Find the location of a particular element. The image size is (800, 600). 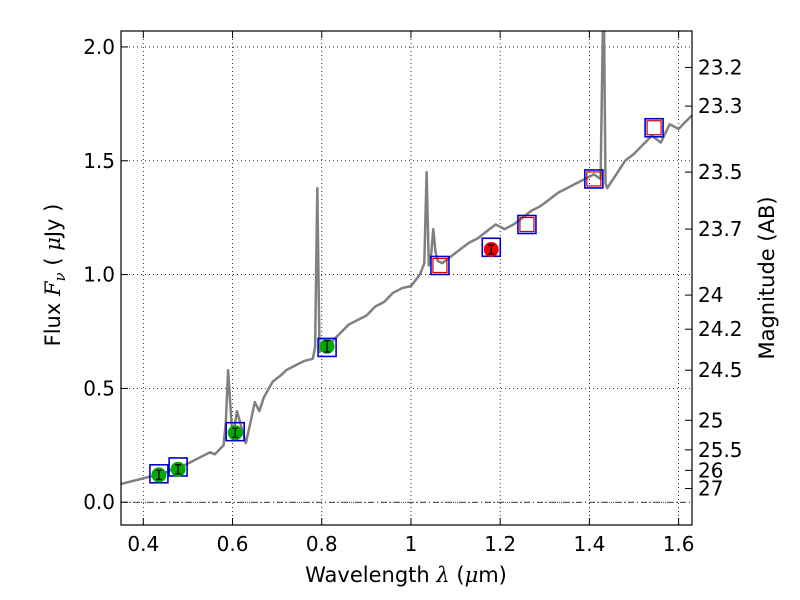

y-tick-label: 0.5 is located at coordinates (99, 388).